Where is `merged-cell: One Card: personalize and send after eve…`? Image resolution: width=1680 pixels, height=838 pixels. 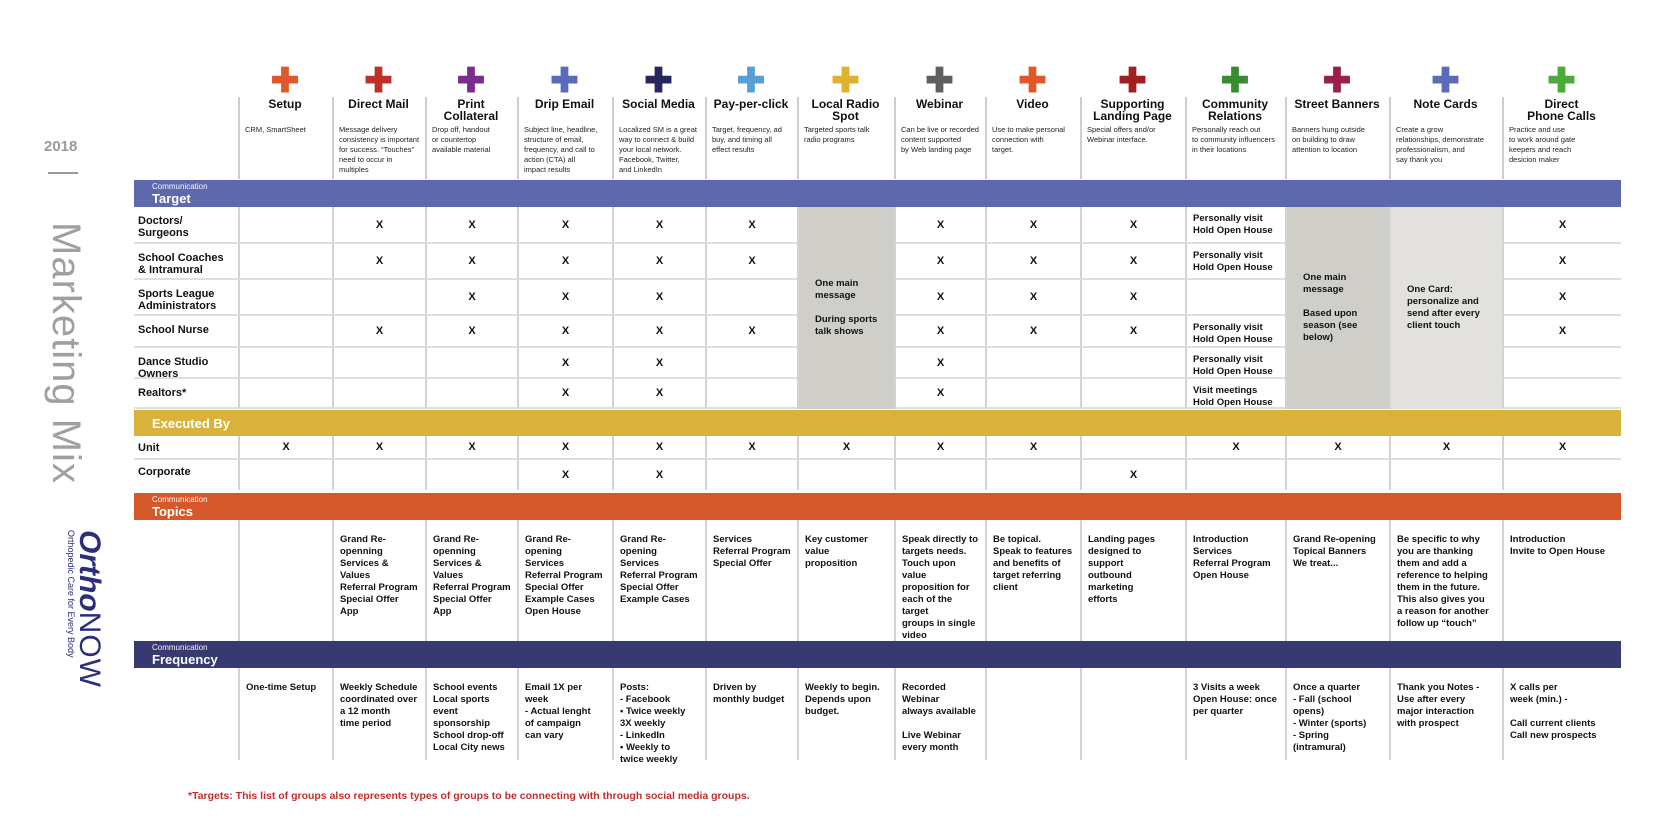 merged-cell: One Card: personalize and send after eve… is located at coordinates (1445, 308).